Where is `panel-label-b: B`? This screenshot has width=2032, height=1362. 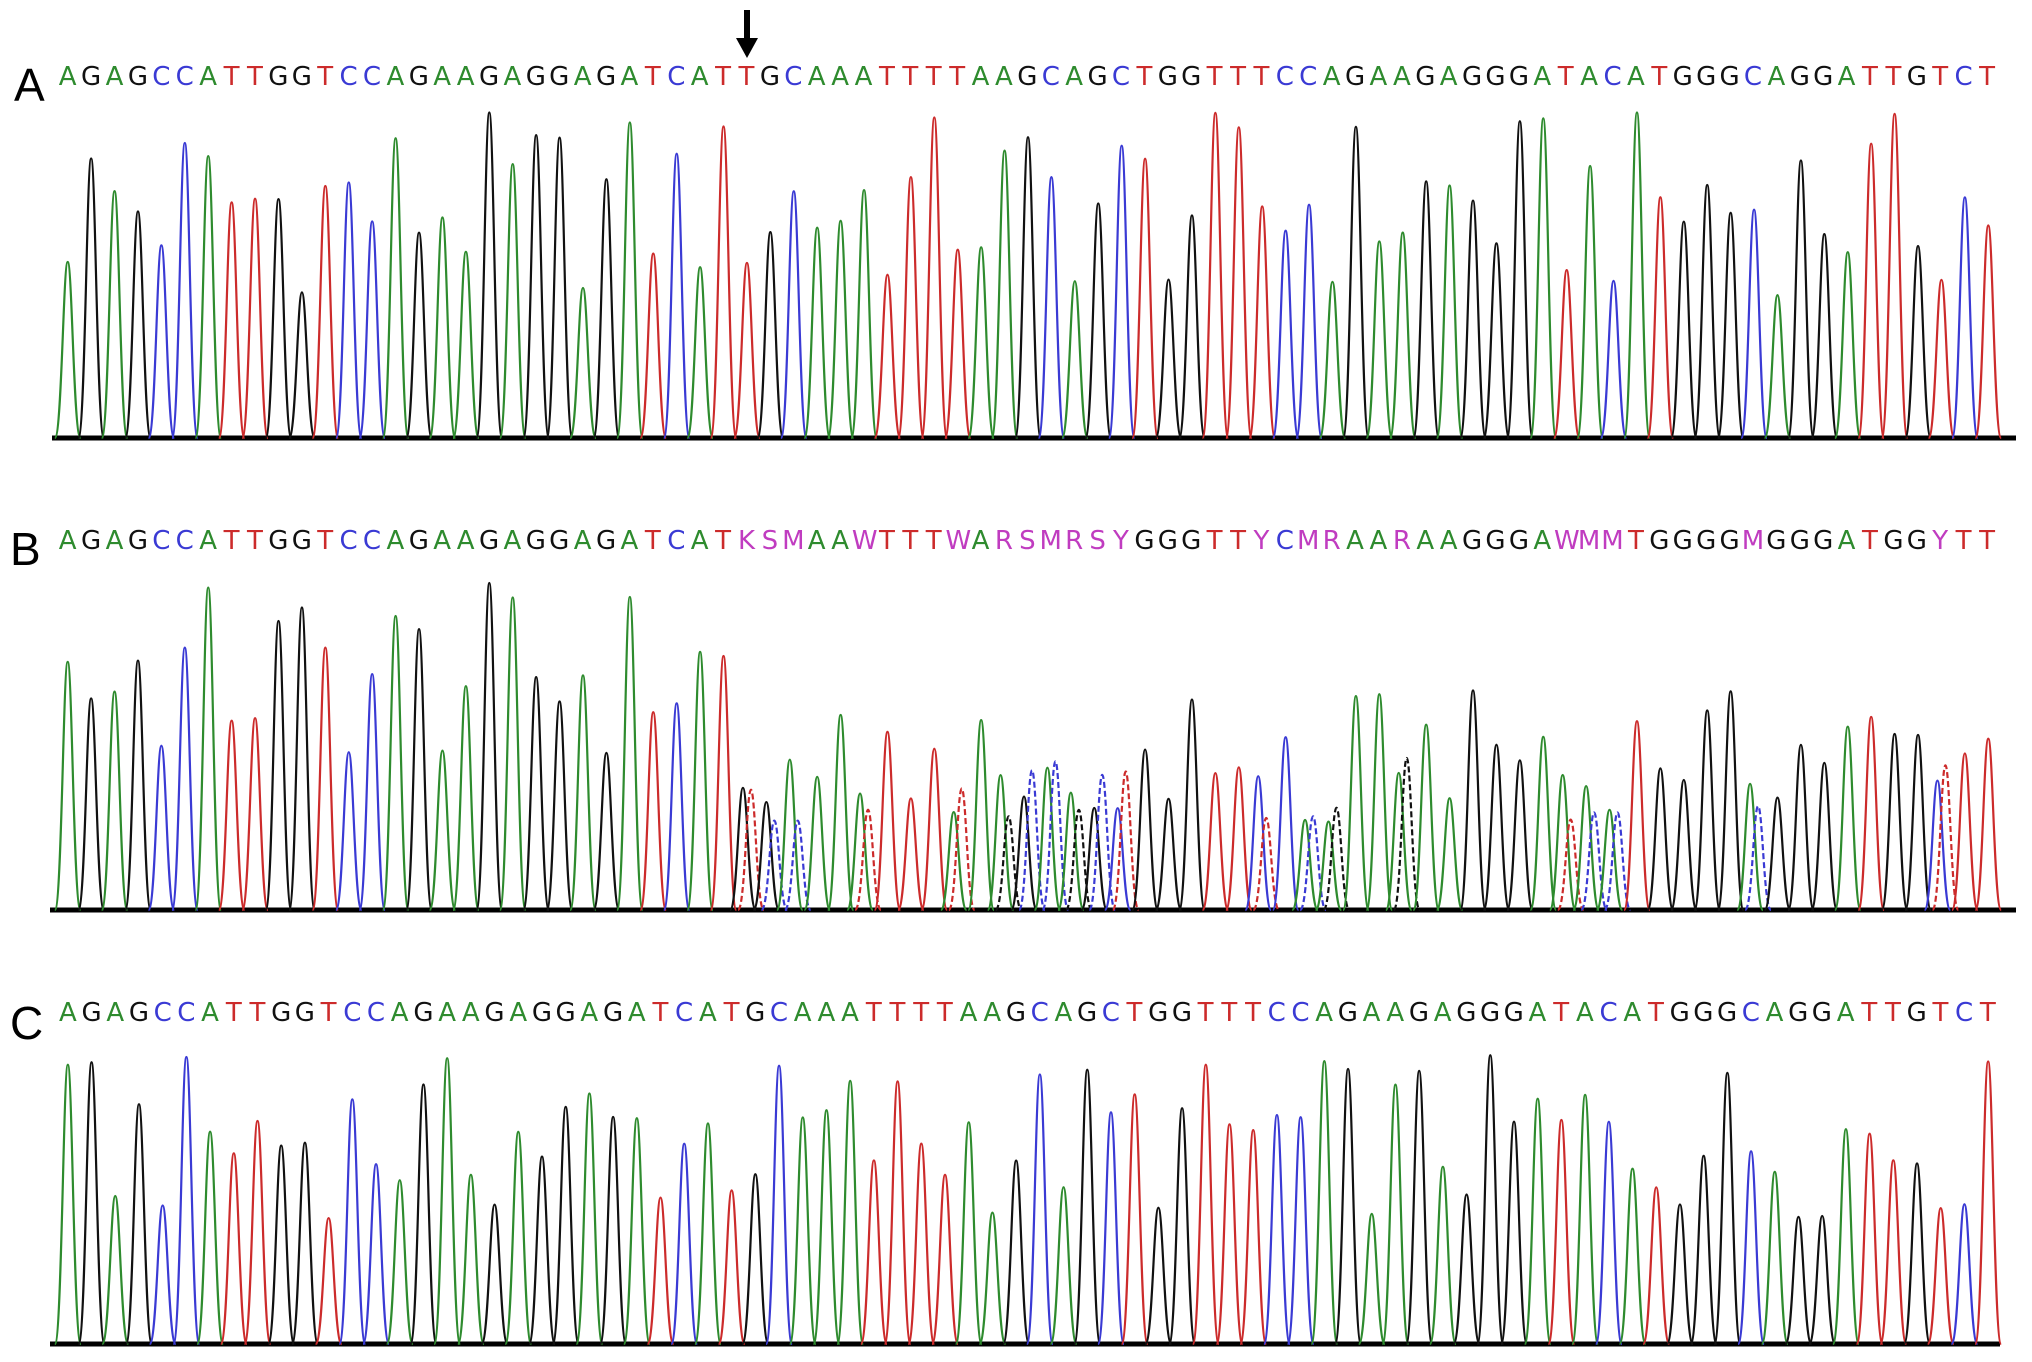
panel-label-b: B is located at coordinates (25, 549).